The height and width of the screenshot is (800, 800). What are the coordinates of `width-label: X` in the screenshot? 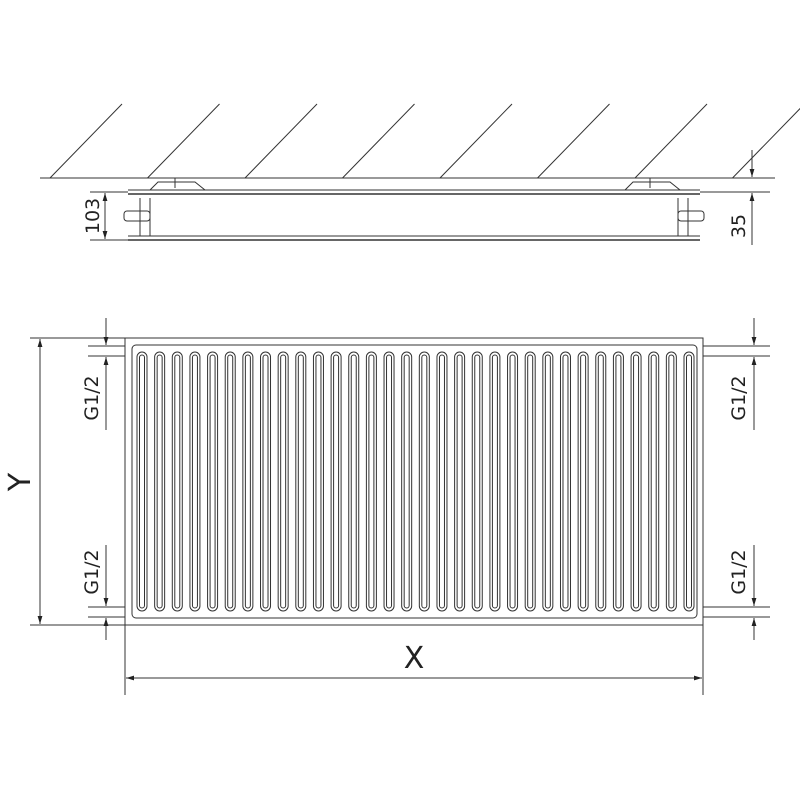 It's located at (414, 658).